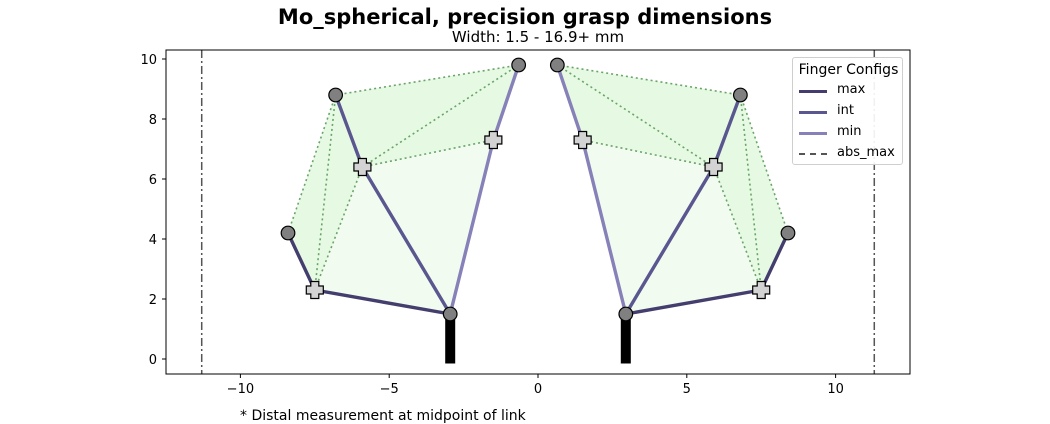  What do you see at coordinates (493, 140) in the screenshot?
I see `mid-link-marker-min-left` at bounding box center [493, 140].